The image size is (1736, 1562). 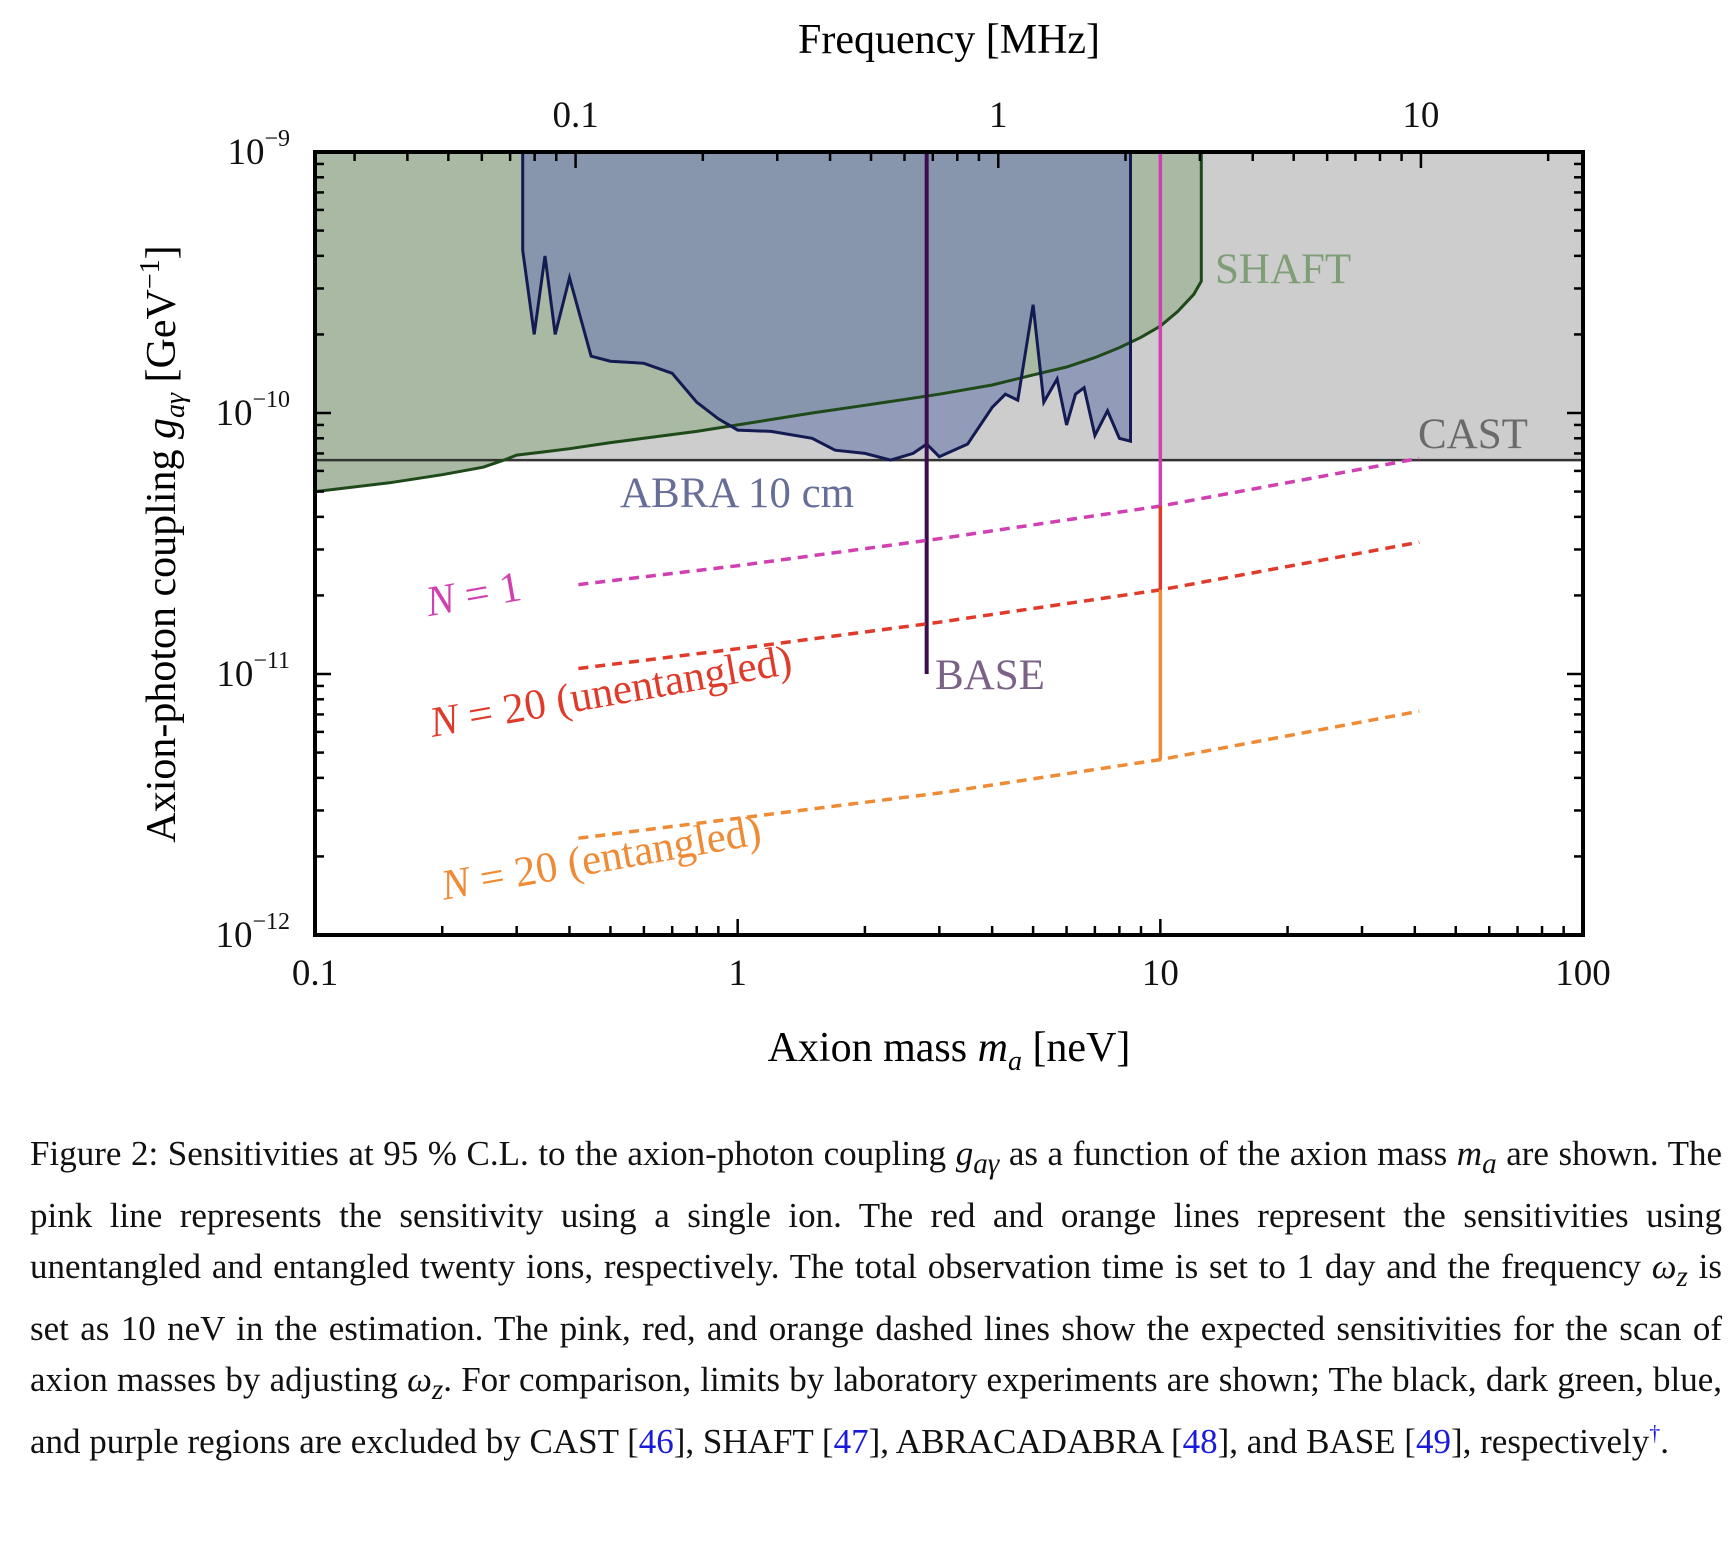 I want to click on y-tick-label: 10−10, so click(x=252, y=410).